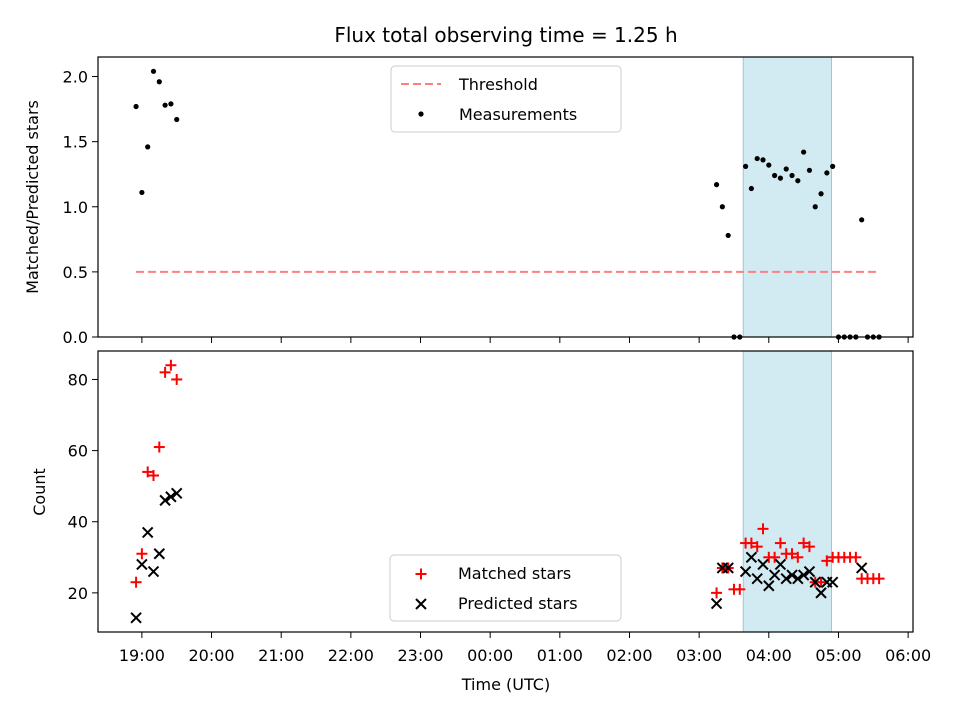 This screenshot has width=960, height=720. I want to click on bottom-highlight-span, so click(787, 491).